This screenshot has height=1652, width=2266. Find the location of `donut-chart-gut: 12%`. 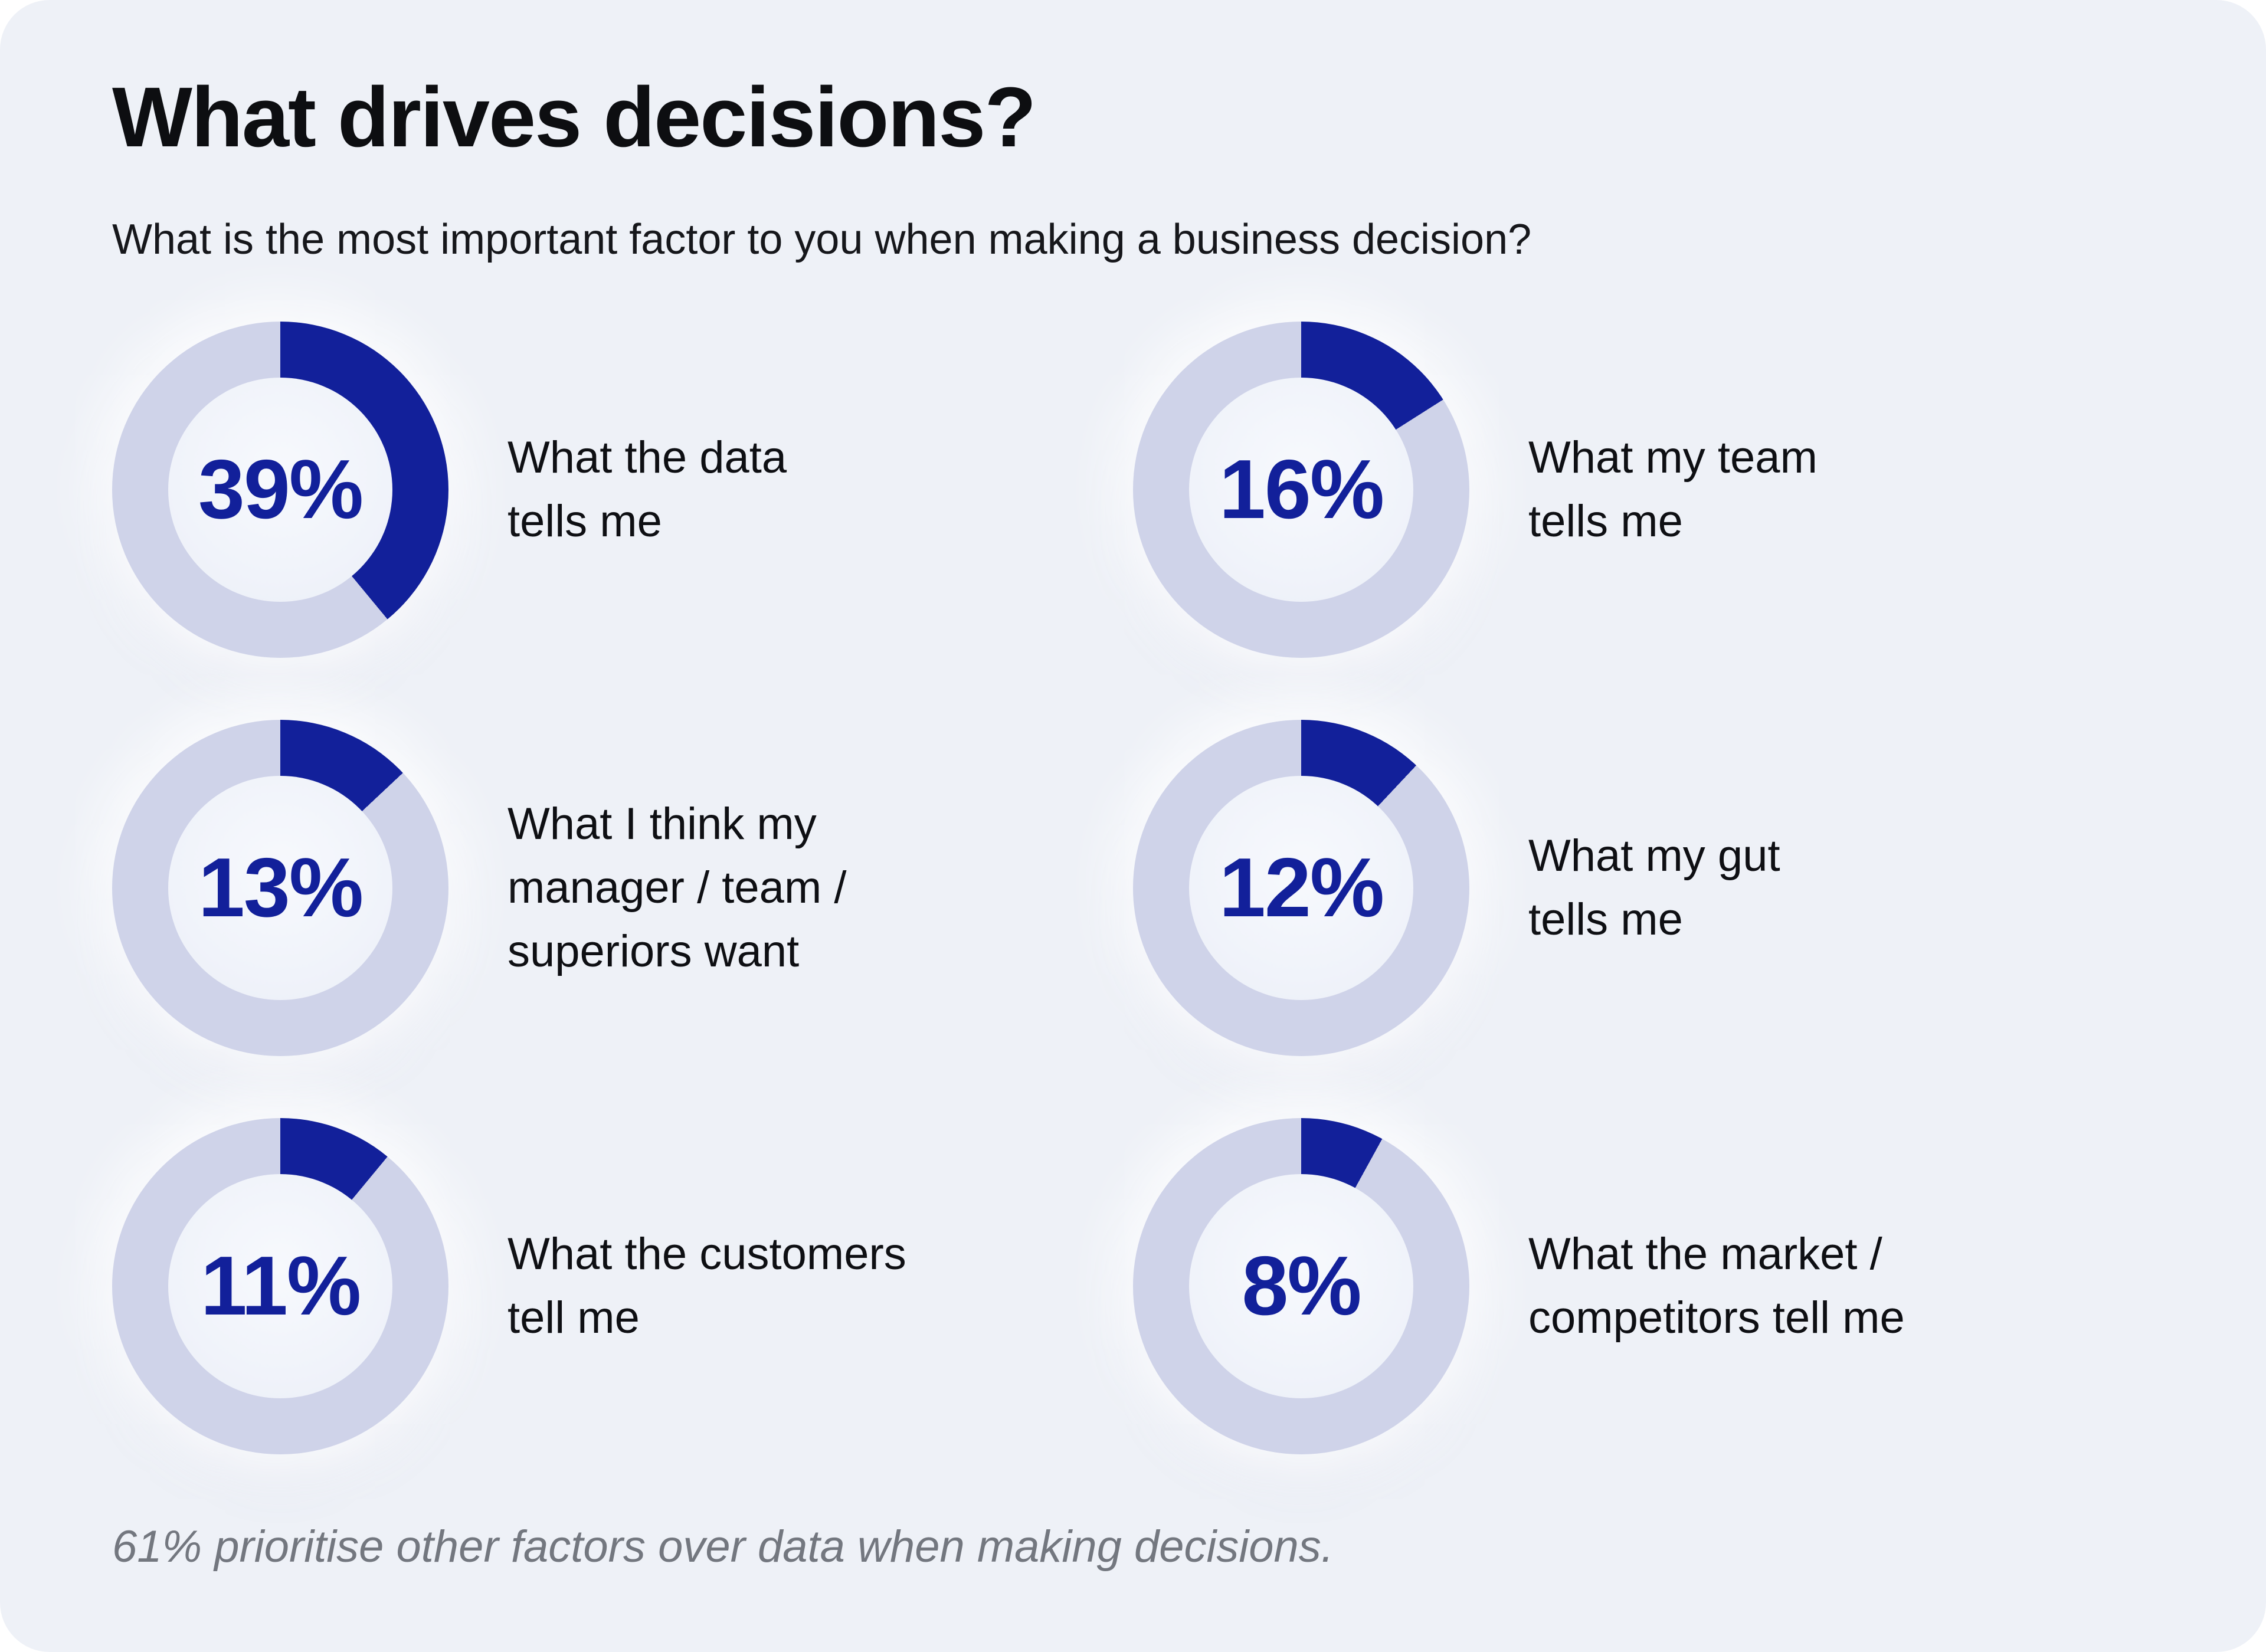

donut-chart-gut: 12% is located at coordinates (1301, 887).